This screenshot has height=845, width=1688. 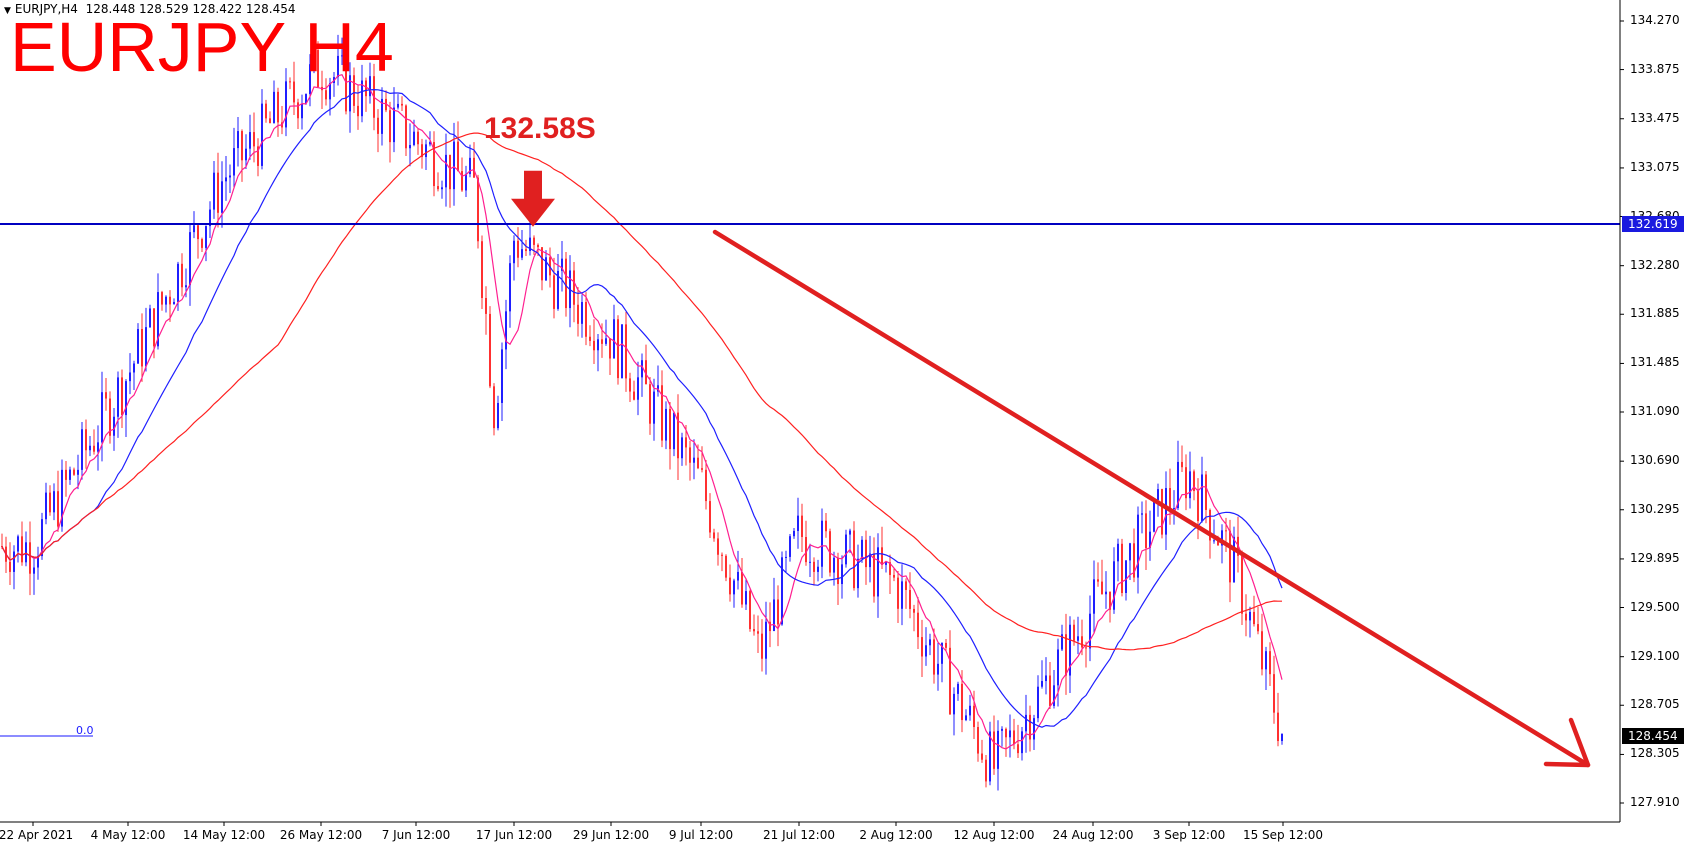 I want to click on hline-price-tag: 132.619, so click(x=1653, y=224).